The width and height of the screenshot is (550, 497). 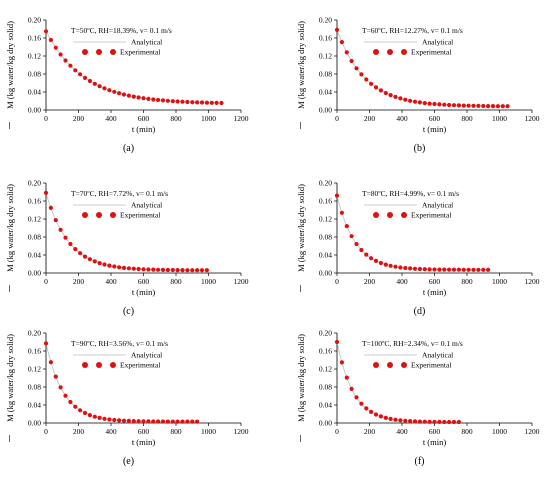 I want to click on condition-annotation: T=60ºC, RH=12.27%, v= 0.1 m/s, so click(x=412, y=30).